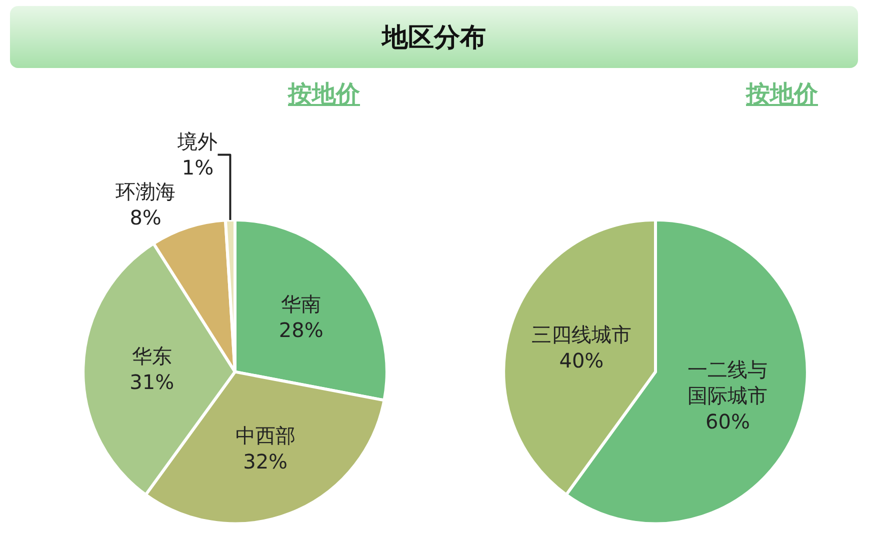  Describe the element at coordinates (581, 360) in the screenshot. I see `data-label: 40%` at that location.